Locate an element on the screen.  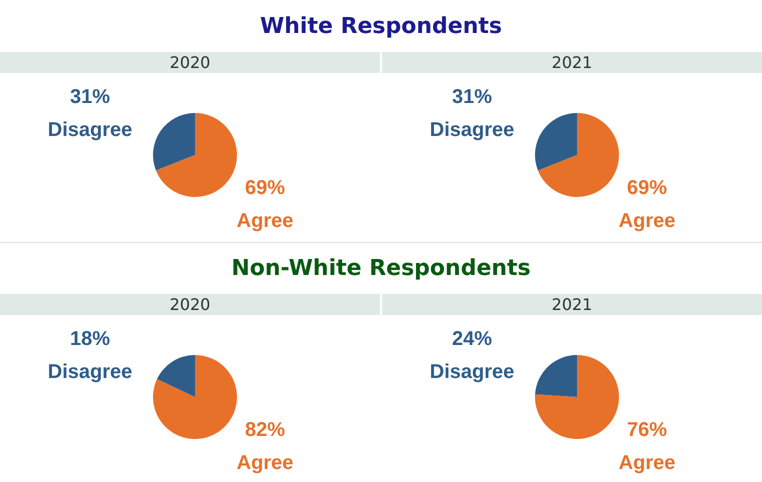
data-label: 24% is located at coordinates (472, 339).